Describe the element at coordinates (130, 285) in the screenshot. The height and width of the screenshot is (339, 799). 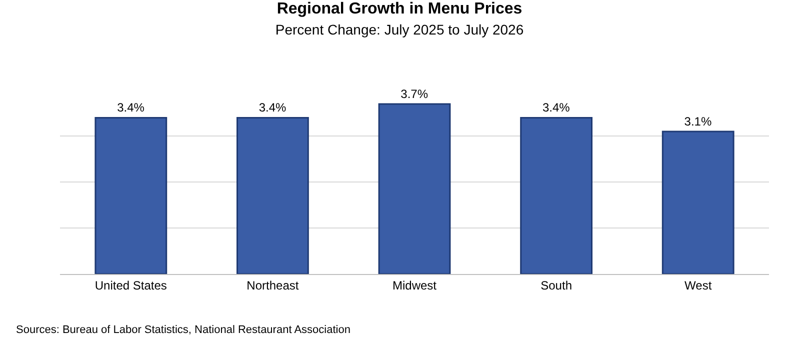
I see `x-tick-label: United States` at that location.